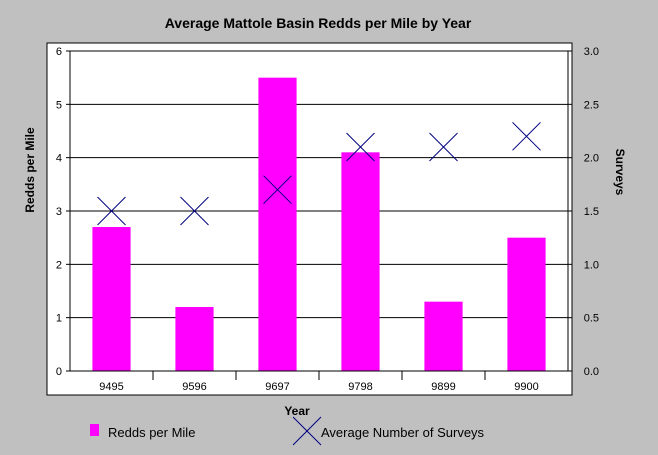 The height and width of the screenshot is (455, 658). What do you see at coordinates (403, 432) in the screenshot?
I see `legend-label-surveys: Average Number of Surveys` at bounding box center [403, 432].